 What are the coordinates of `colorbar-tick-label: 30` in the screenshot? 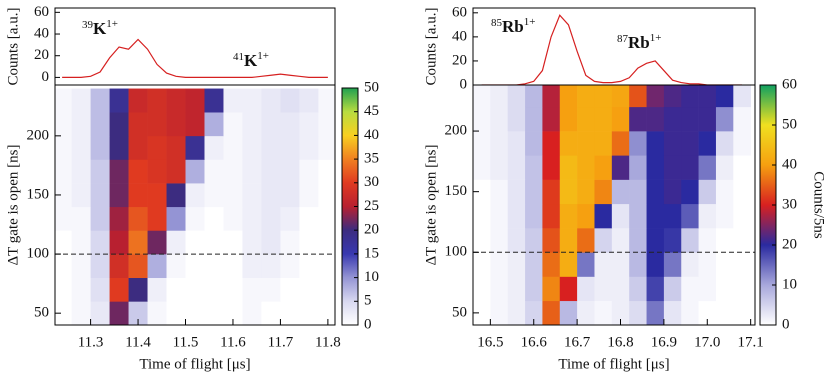 It's located at (371, 182).